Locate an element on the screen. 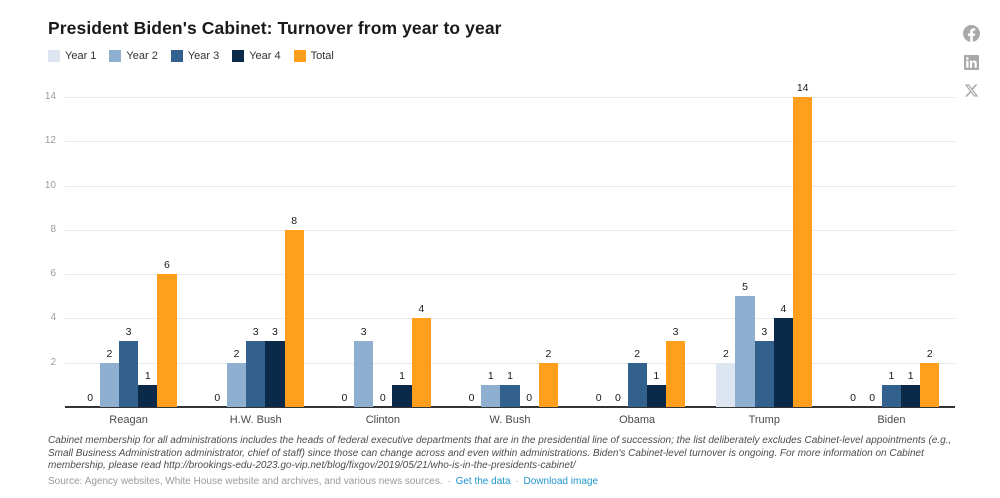  legend-label: Year 2 is located at coordinates (142, 56).